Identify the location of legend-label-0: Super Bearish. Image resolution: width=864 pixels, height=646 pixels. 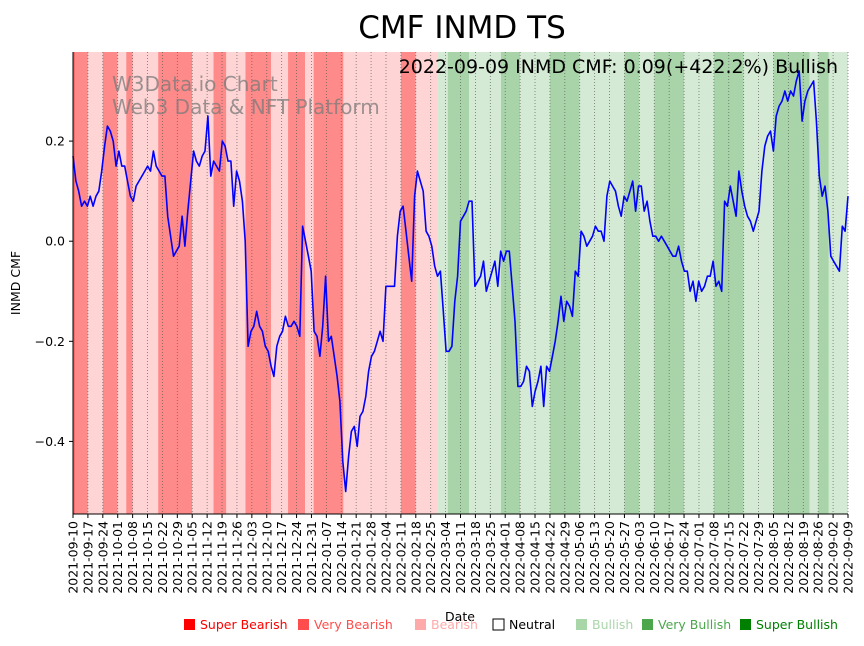
(244, 624).